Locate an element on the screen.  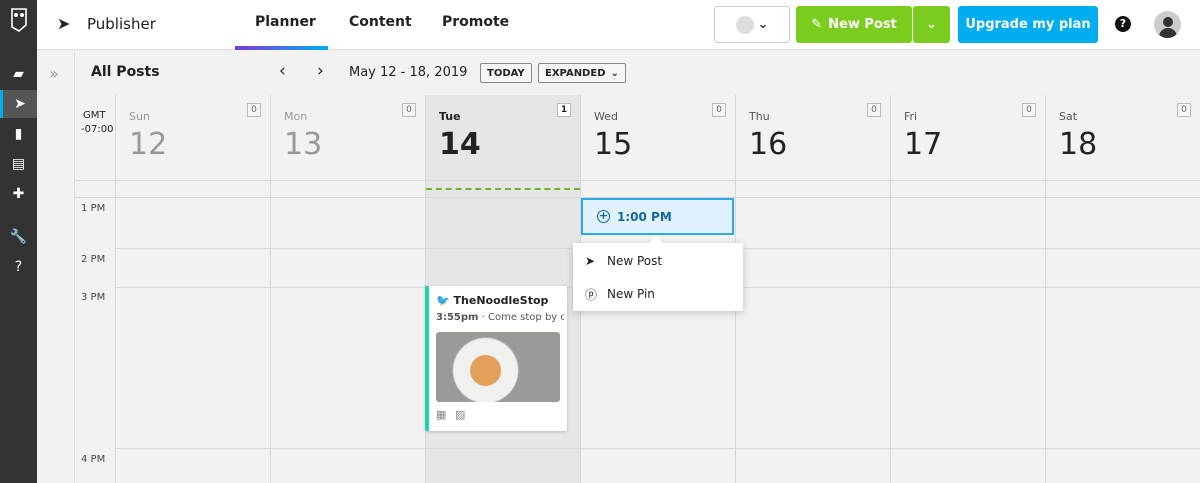
day-column-fri: Fri 17 0 is located at coordinates (967, 289).